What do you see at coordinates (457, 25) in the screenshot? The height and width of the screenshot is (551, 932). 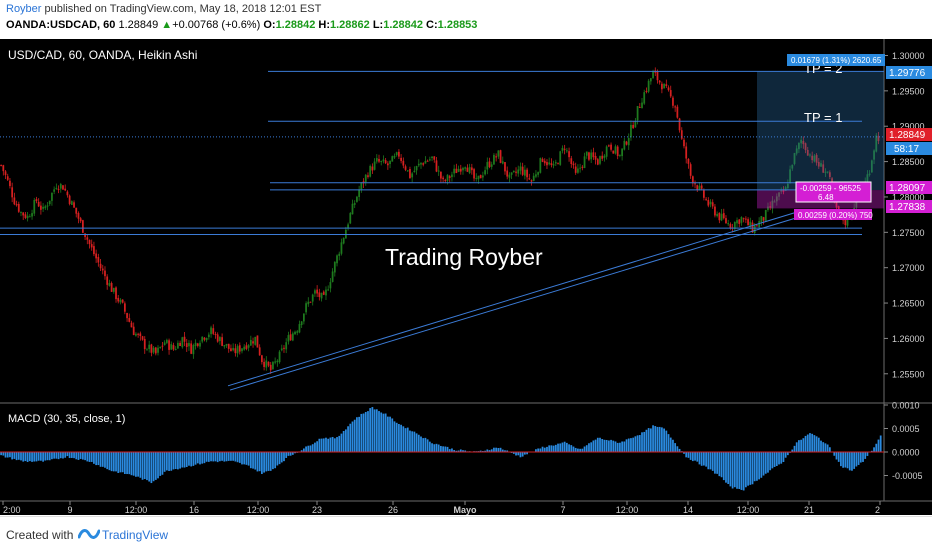 I see `close-value: 1.28853` at bounding box center [457, 25].